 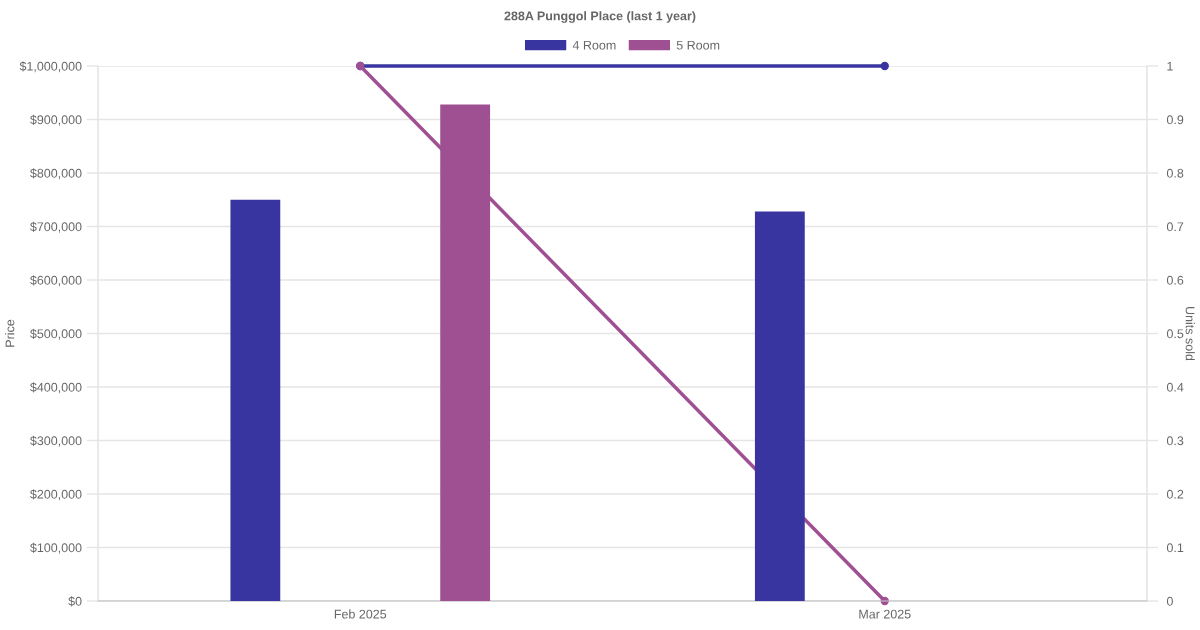 I want to click on x-tick-label: Feb 2025, so click(x=360, y=614).